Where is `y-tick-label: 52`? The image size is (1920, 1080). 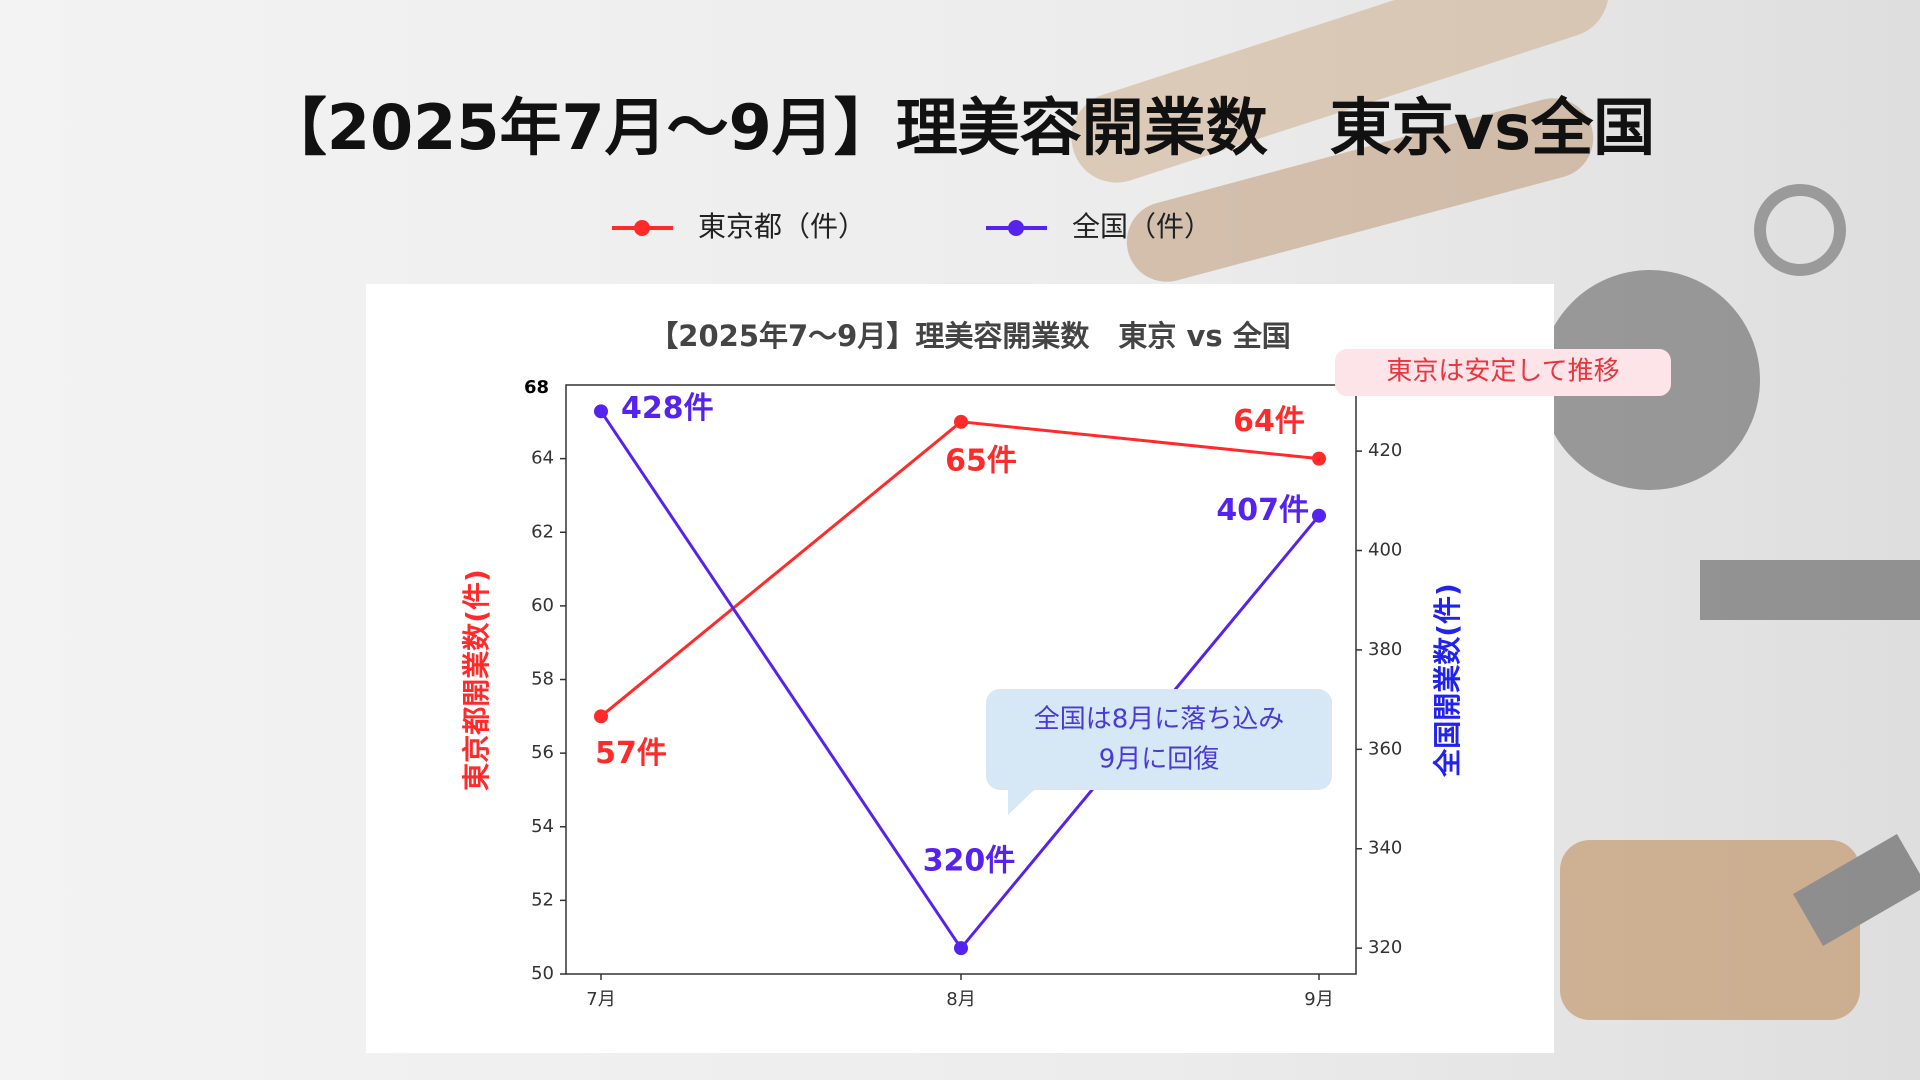
y-tick-label: 52 is located at coordinates (542, 899).